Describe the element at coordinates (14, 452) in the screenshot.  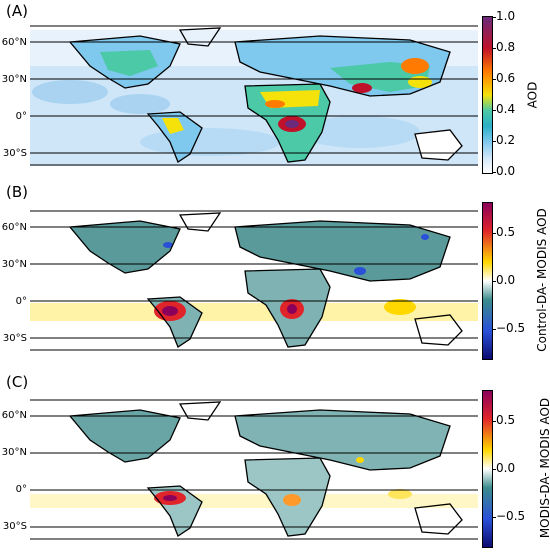
I see `panel-c-lat-30n: 30°N` at that location.